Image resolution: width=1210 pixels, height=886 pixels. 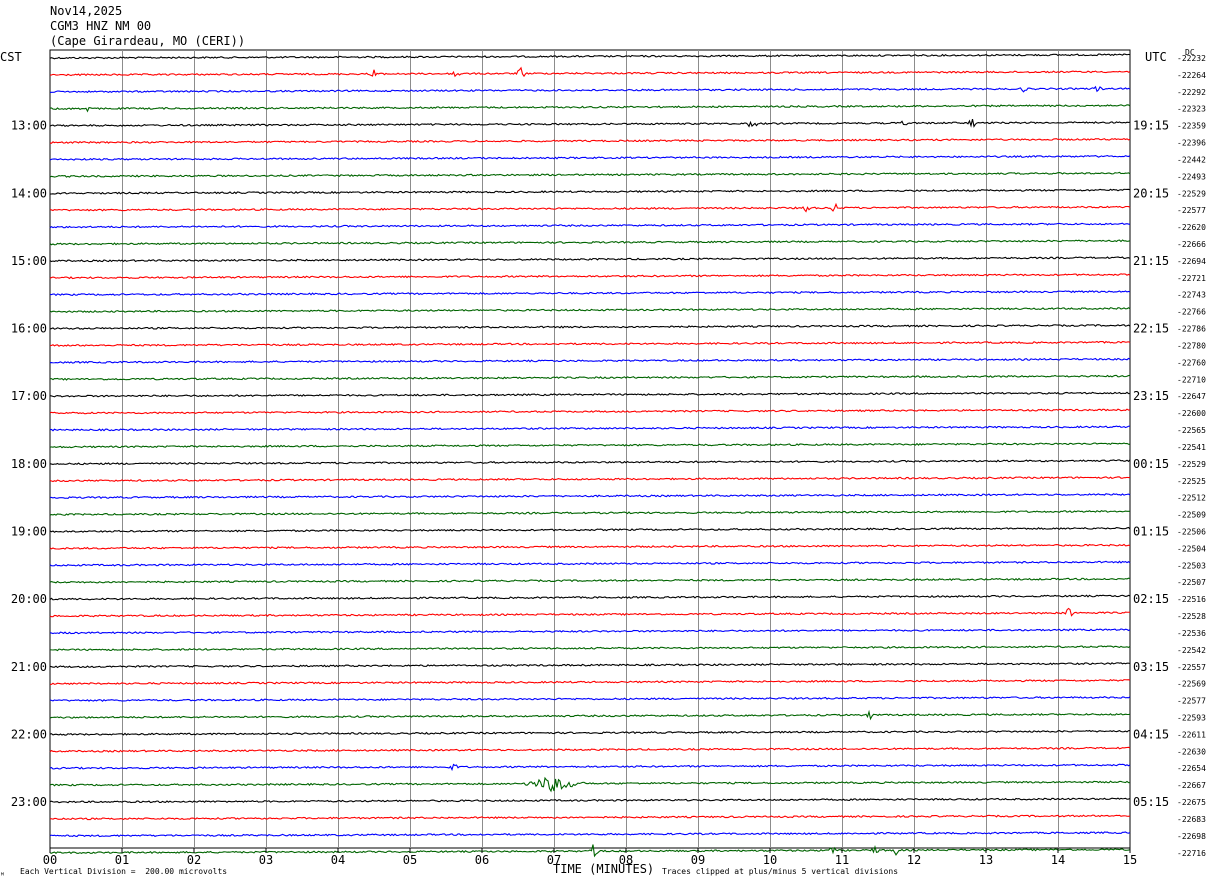 What do you see at coordinates (2, 875) in the screenshot?
I see `corner-mark: ᴹ` at bounding box center [2, 875].